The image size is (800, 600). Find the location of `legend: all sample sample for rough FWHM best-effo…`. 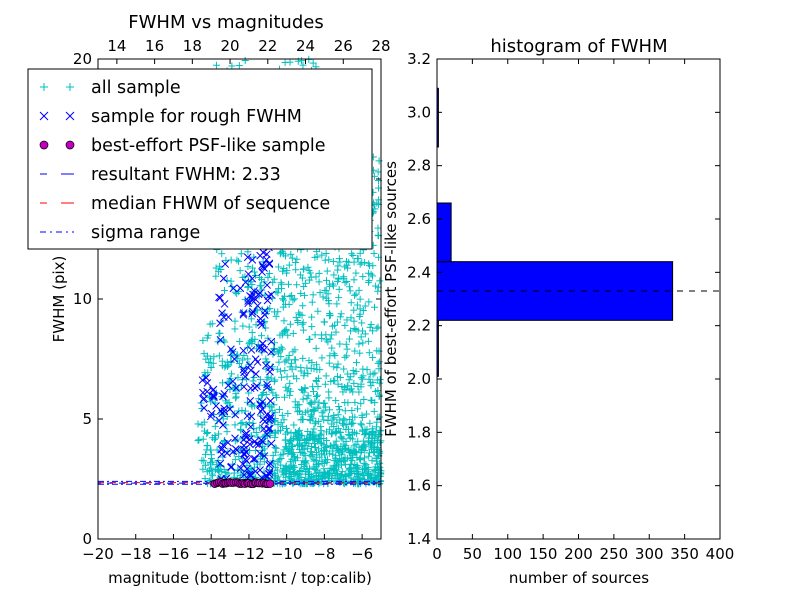

legend: all sample sample for rough FWHM best-effo… is located at coordinates (200, 159).